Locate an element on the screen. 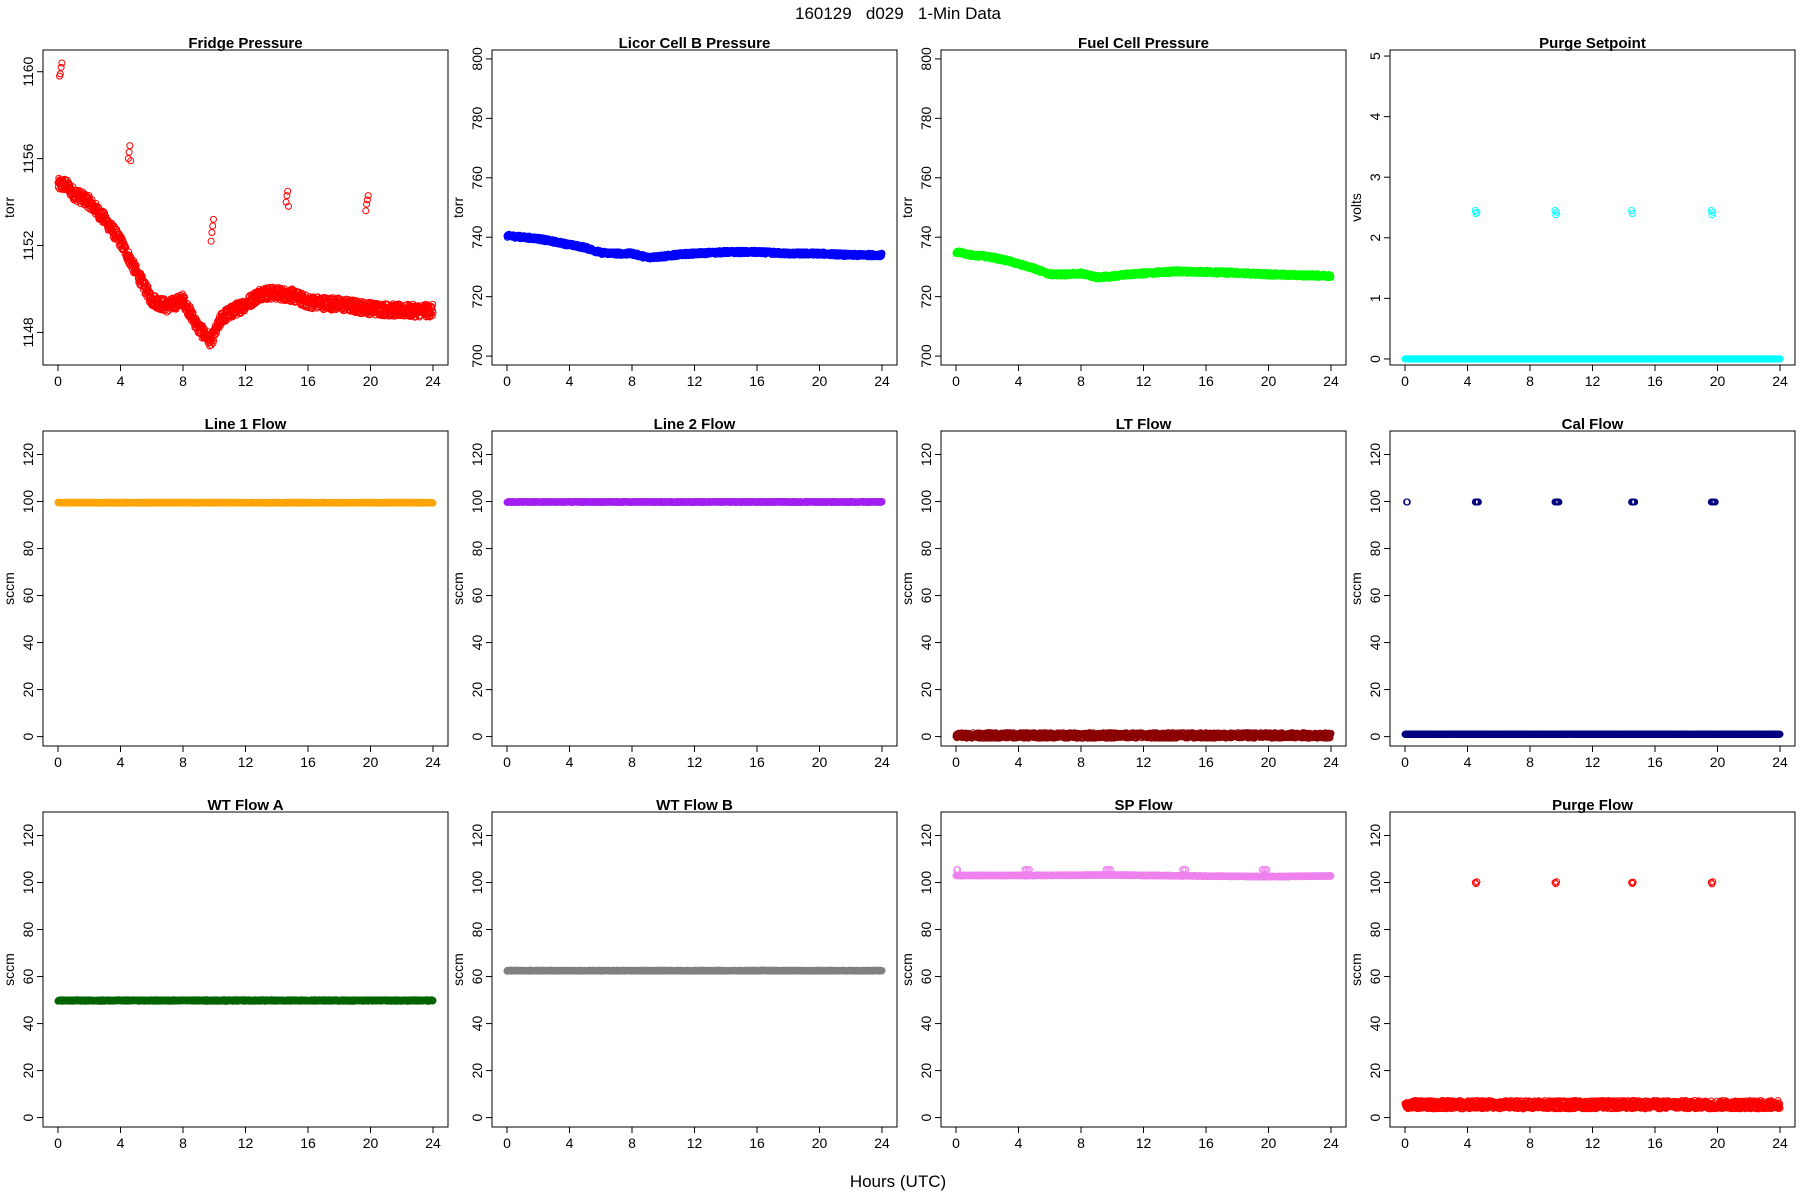 The image size is (1800, 1200). main-title: 160129 d029 1-Min Data is located at coordinates (898, 13).